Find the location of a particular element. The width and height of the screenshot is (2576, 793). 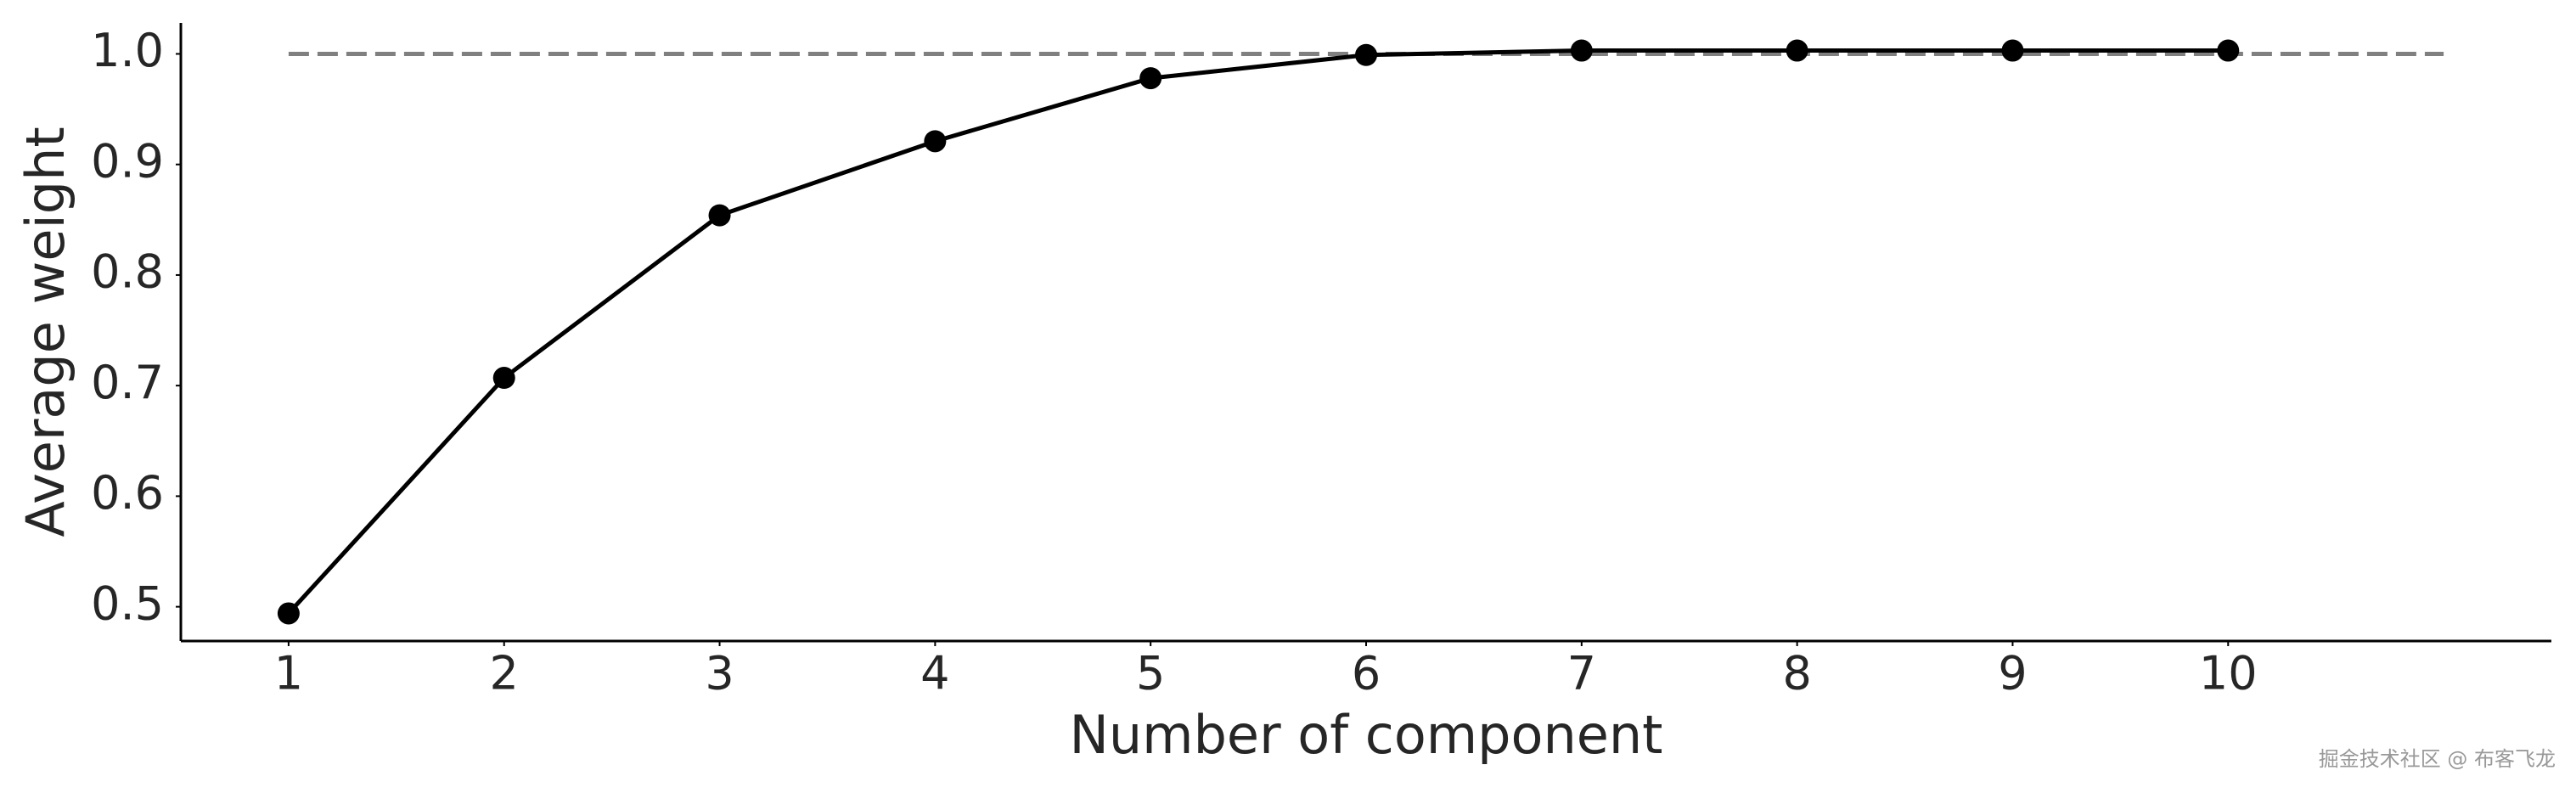

y-tick-label: 0.9 is located at coordinates (127, 161).